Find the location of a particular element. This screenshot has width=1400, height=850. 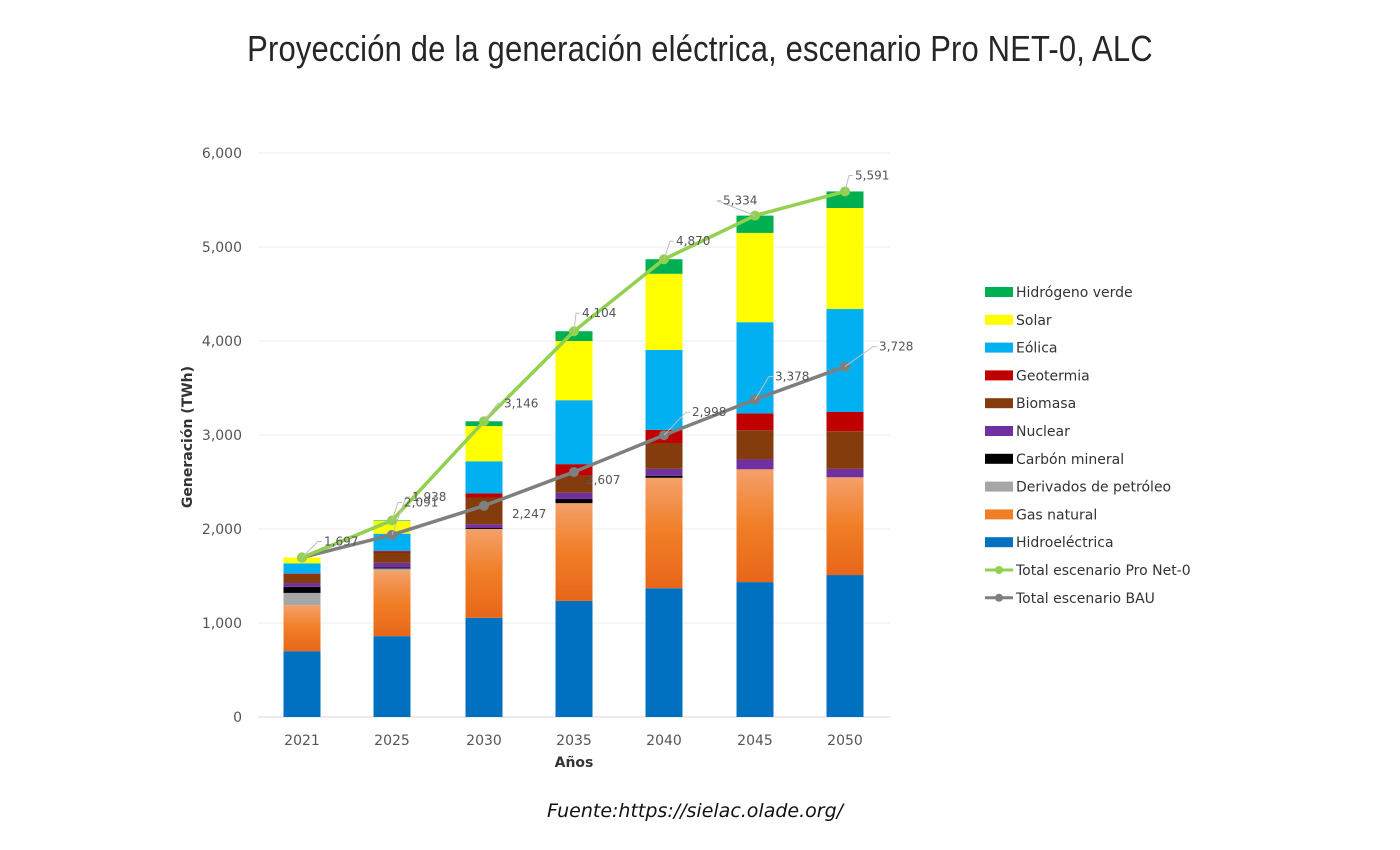

x-axis: 2021 2025 2030 2035 2040 2045 2050 is located at coordinates (573, 741).